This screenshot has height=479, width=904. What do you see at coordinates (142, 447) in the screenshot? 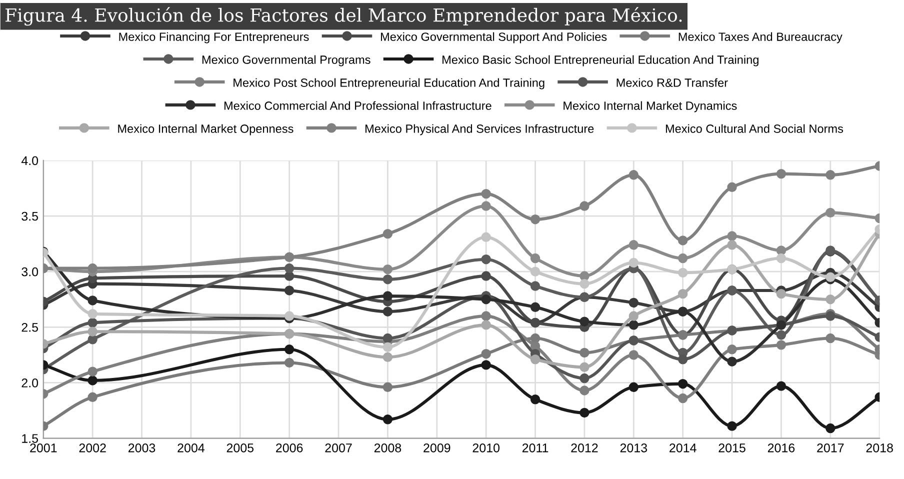
I see `x-tick-label: 2003` at bounding box center [142, 447].